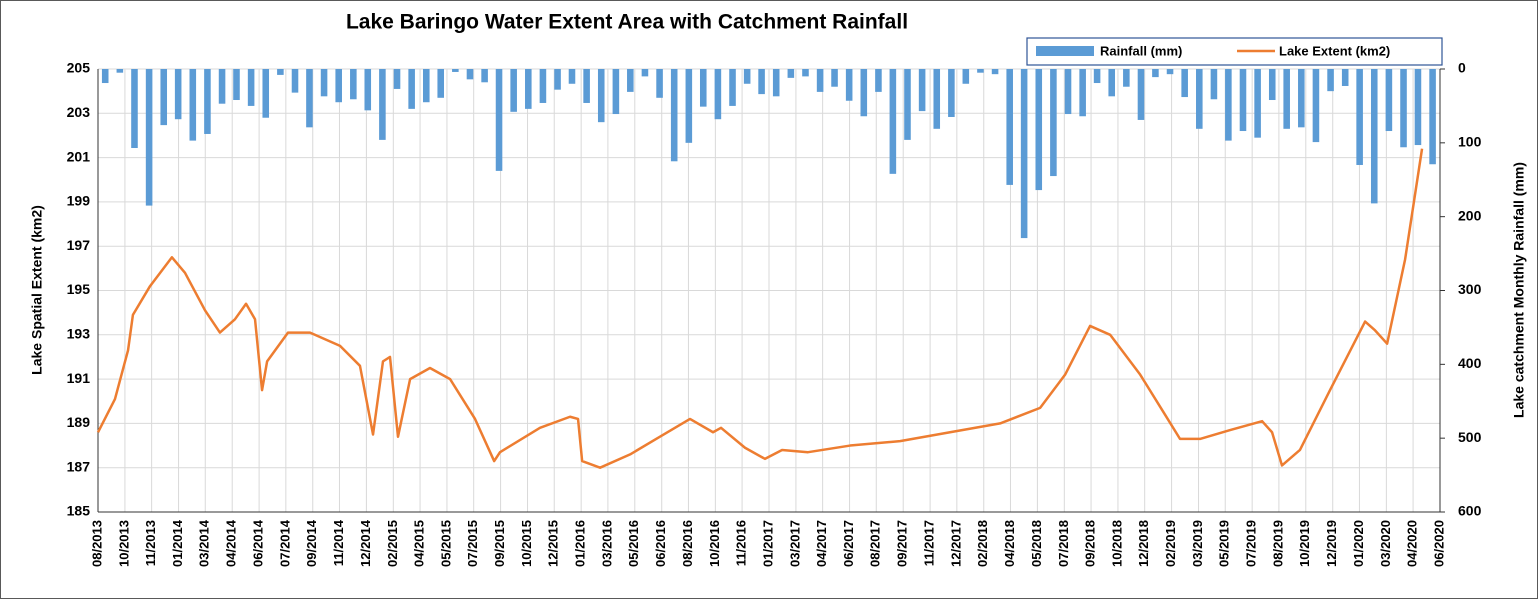 This screenshot has height=599, width=1538. What do you see at coordinates (687, 543) in the screenshot?
I see `x-tick-label: 08/2016` at bounding box center [687, 543].